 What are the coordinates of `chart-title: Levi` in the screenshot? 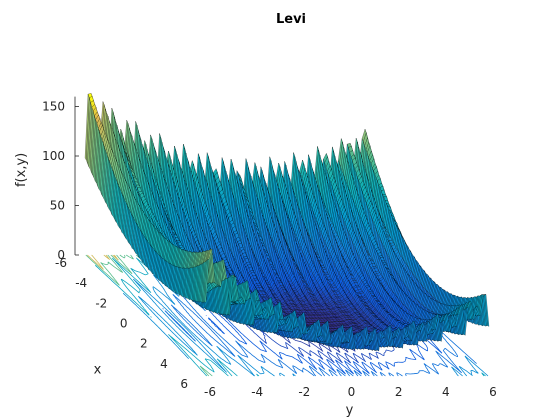 It's located at (291, 19).